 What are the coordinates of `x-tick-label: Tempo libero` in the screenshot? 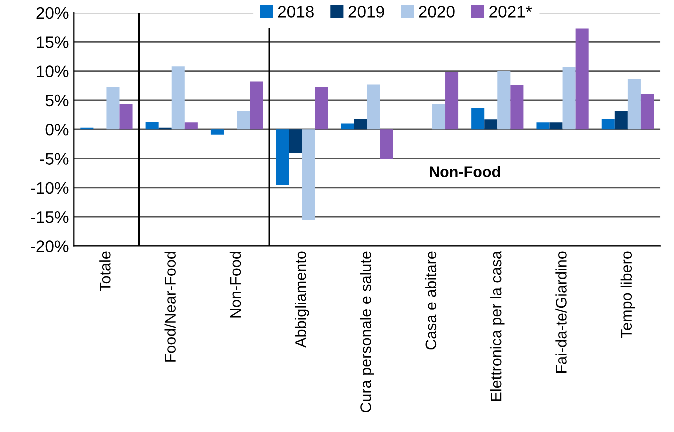 It's located at (628, 295).